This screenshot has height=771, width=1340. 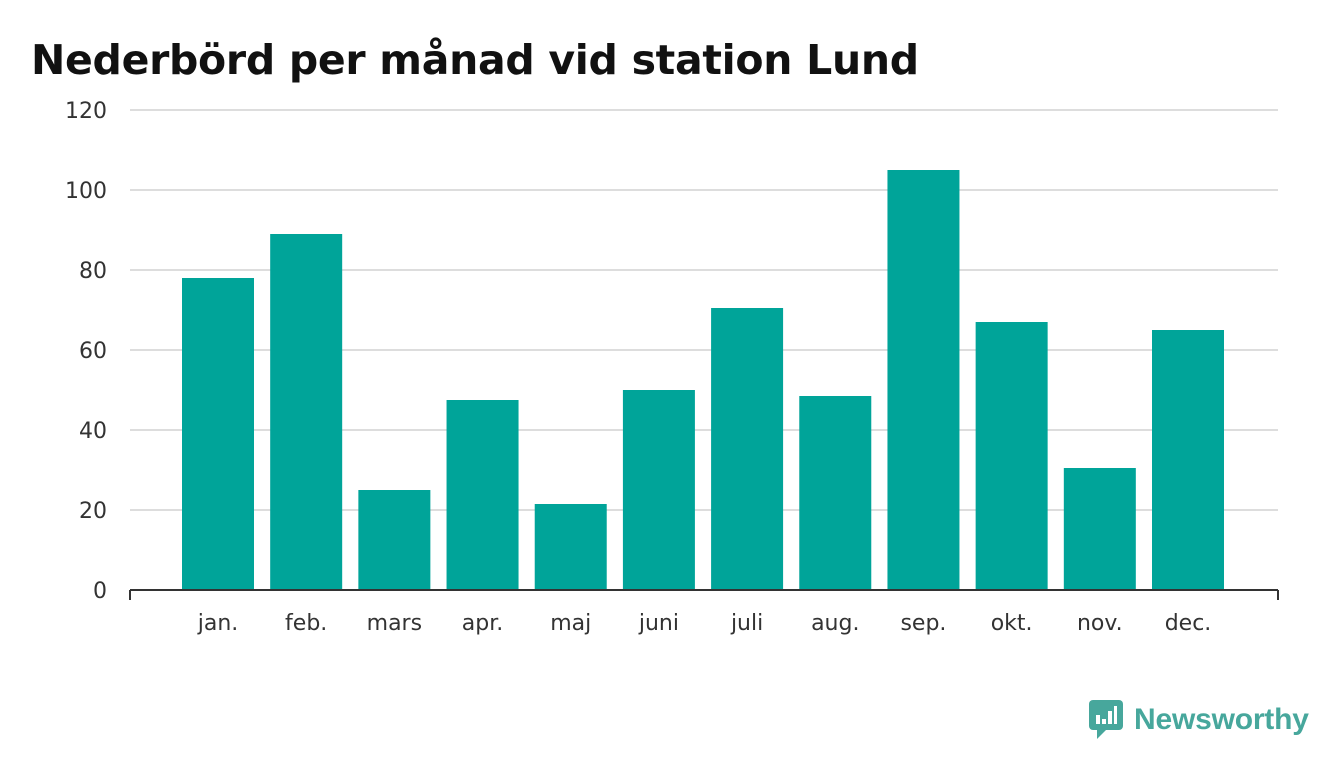 I want to click on newsworthy-brand: Newsworthy, so click(x=1198, y=720).